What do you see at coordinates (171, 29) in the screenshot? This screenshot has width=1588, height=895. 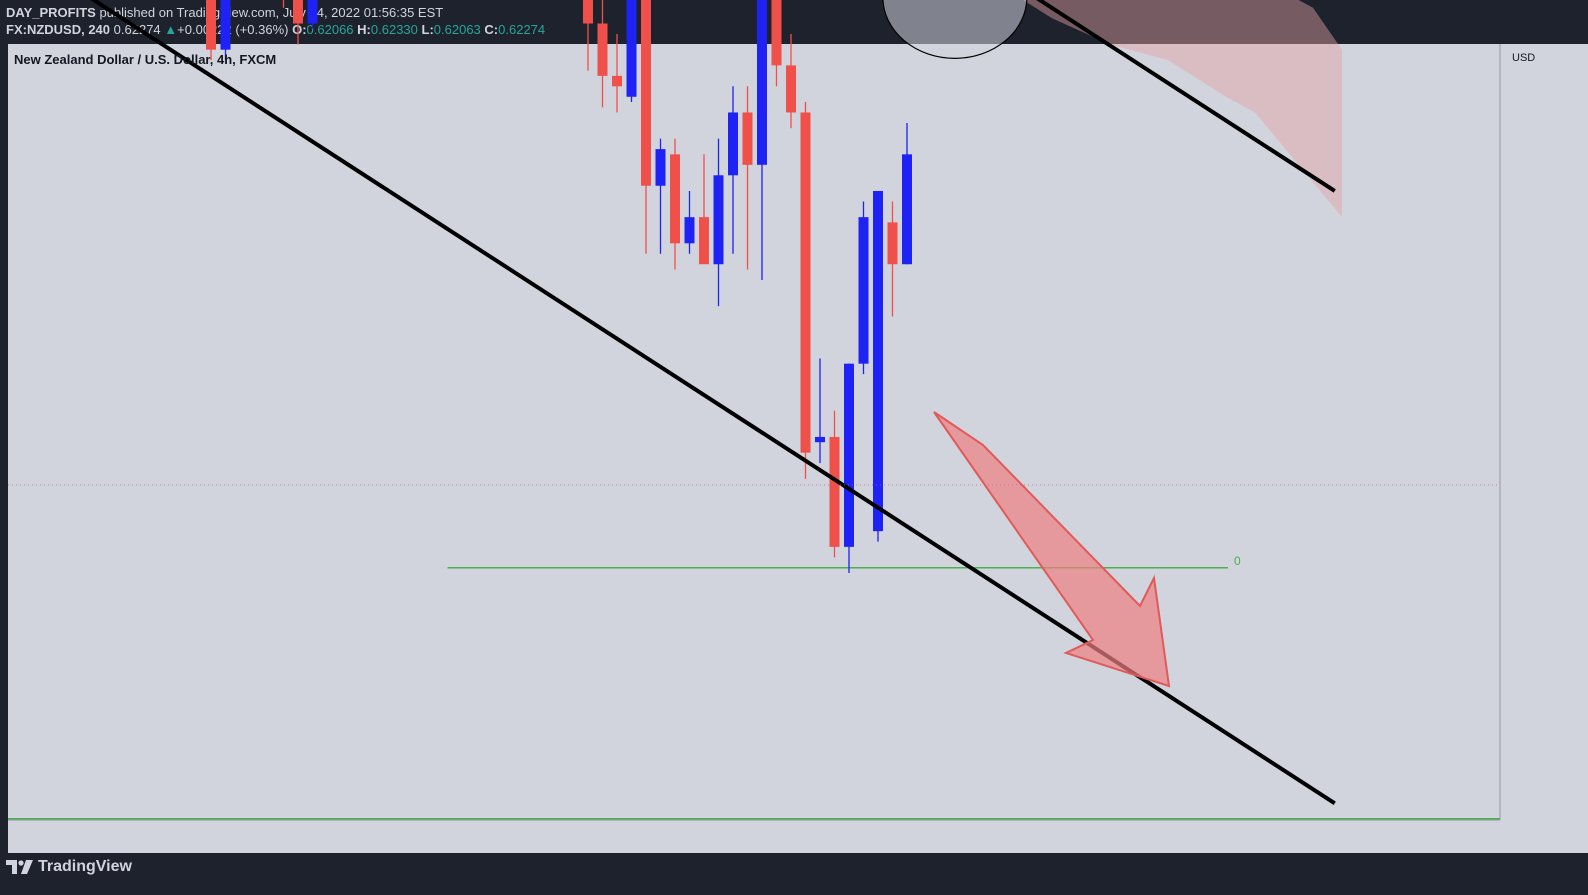 I see `change-arrow-icon: ▲` at bounding box center [171, 29].